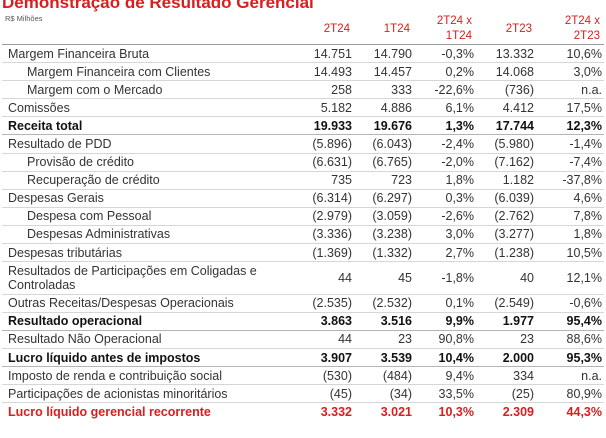 This screenshot has width=606, height=438. What do you see at coordinates (457, 277) in the screenshot?
I see `row-value: -1,8%` at bounding box center [457, 277].